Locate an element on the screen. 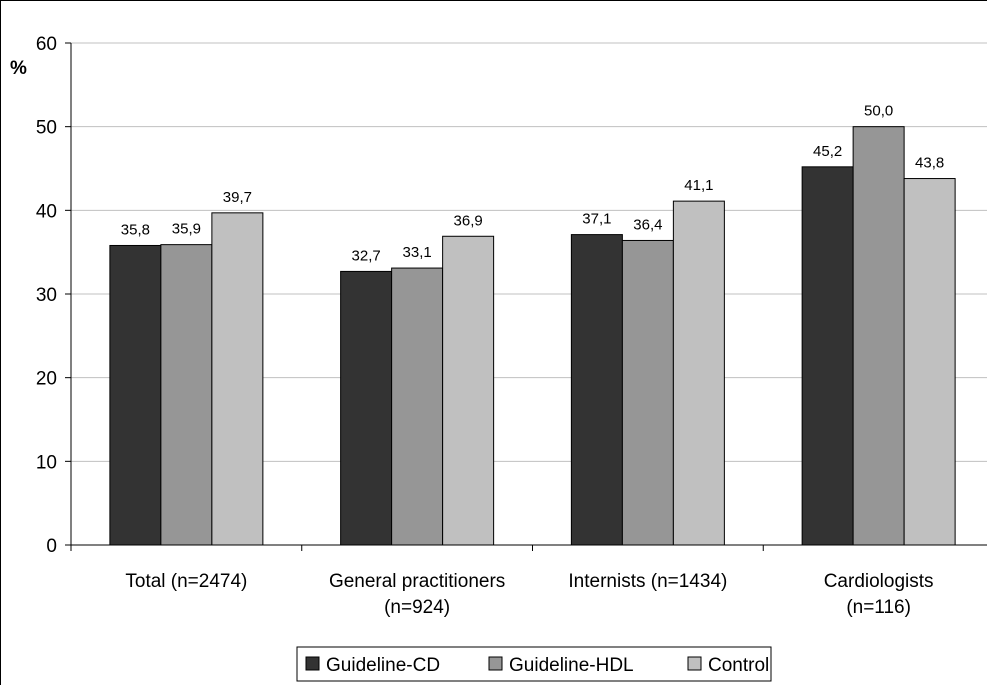 This screenshot has height=685, width=987. legend-entry: Guideline-CD is located at coordinates (383, 665).